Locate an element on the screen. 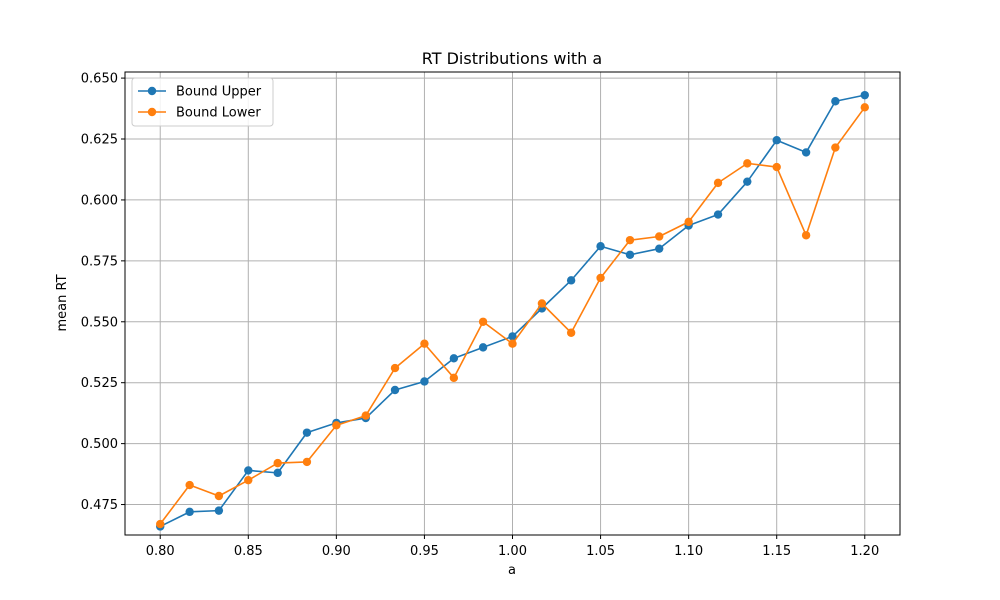 The height and width of the screenshot is (600, 1000). x-tick-label: 0.90 is located at coordinates (336, 551).